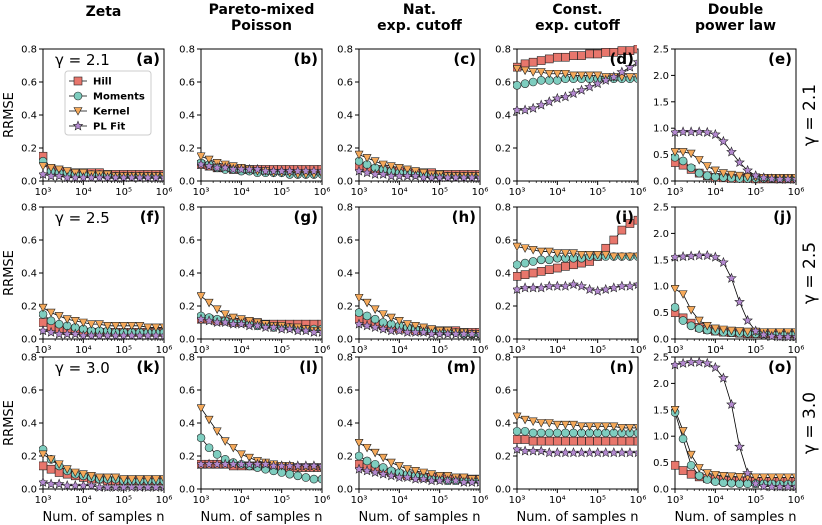 This screenshot has height=525, width=822. I want to click on legend-label-moments: Moments, so click(119, 97).